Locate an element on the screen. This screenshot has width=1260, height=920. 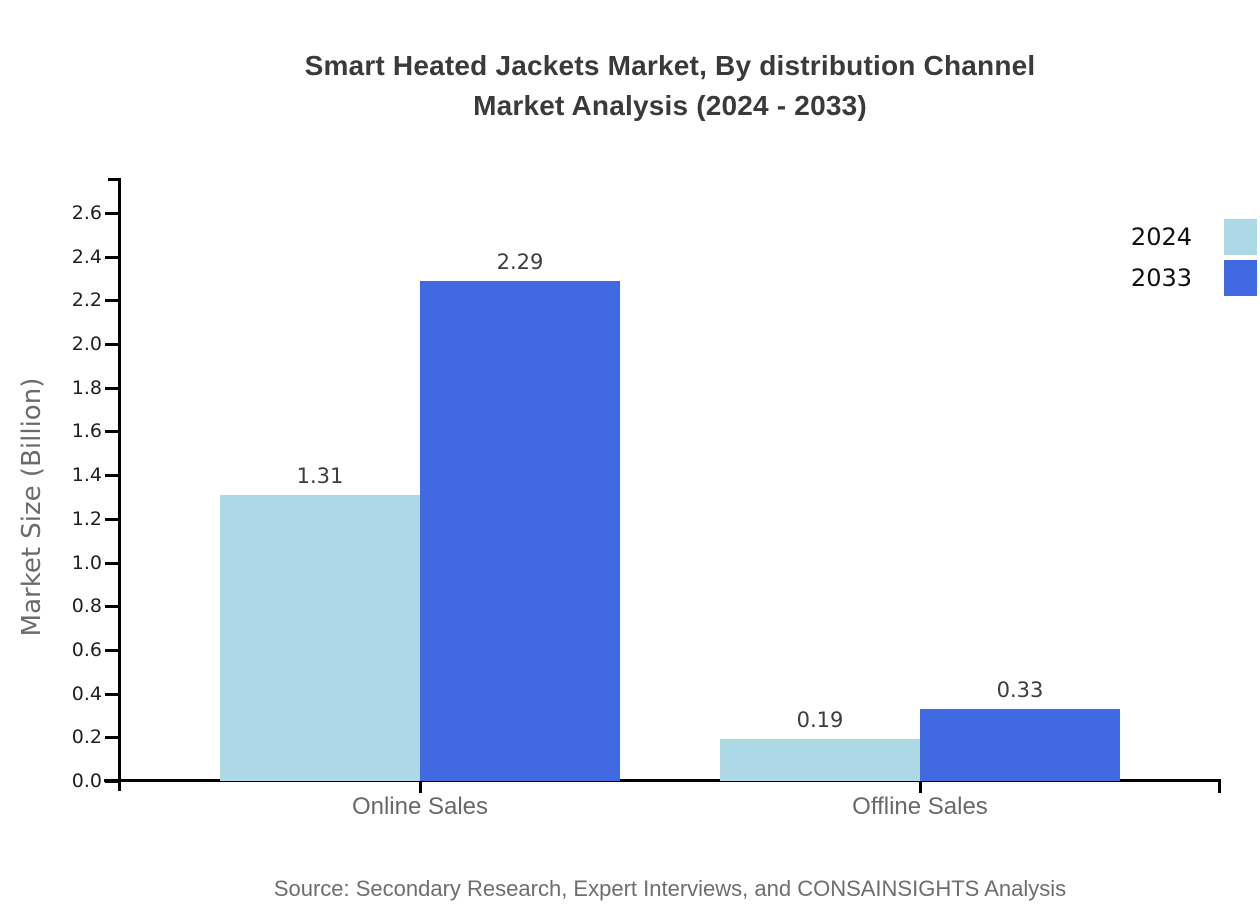
y-tick-label-2.2: 2.2 is located at coordinates (86, 300).